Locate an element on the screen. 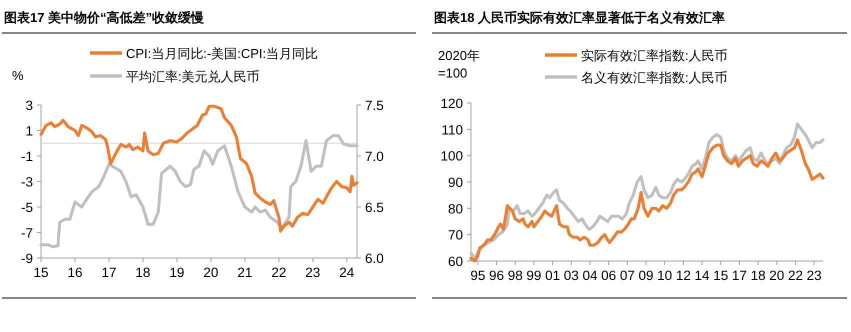 The height and width of the screenshot is (332, 851). y-tick-label: 90 is located at coordinates (455, 182).